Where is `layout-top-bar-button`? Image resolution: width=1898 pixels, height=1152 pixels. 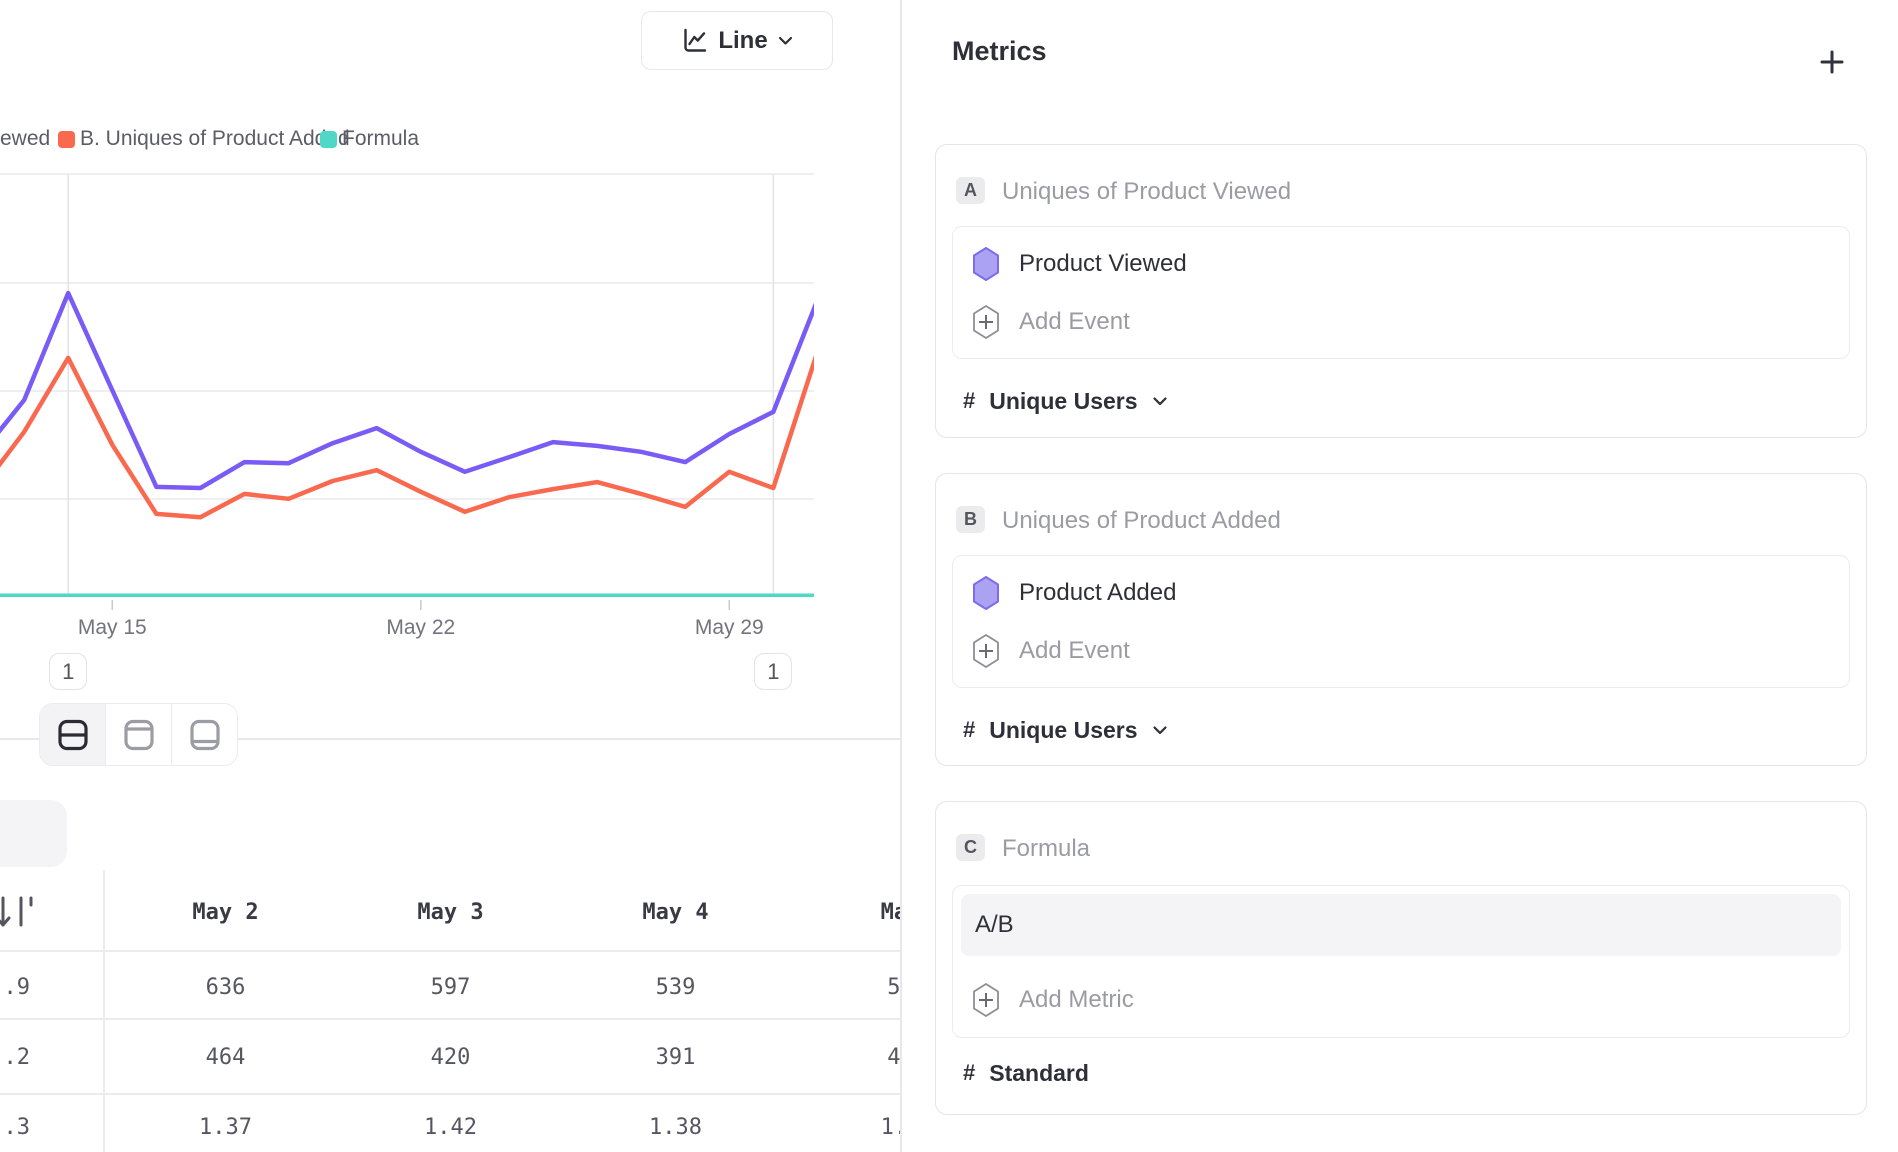
layout-top-bar-button is located at coordinates (138, 734).